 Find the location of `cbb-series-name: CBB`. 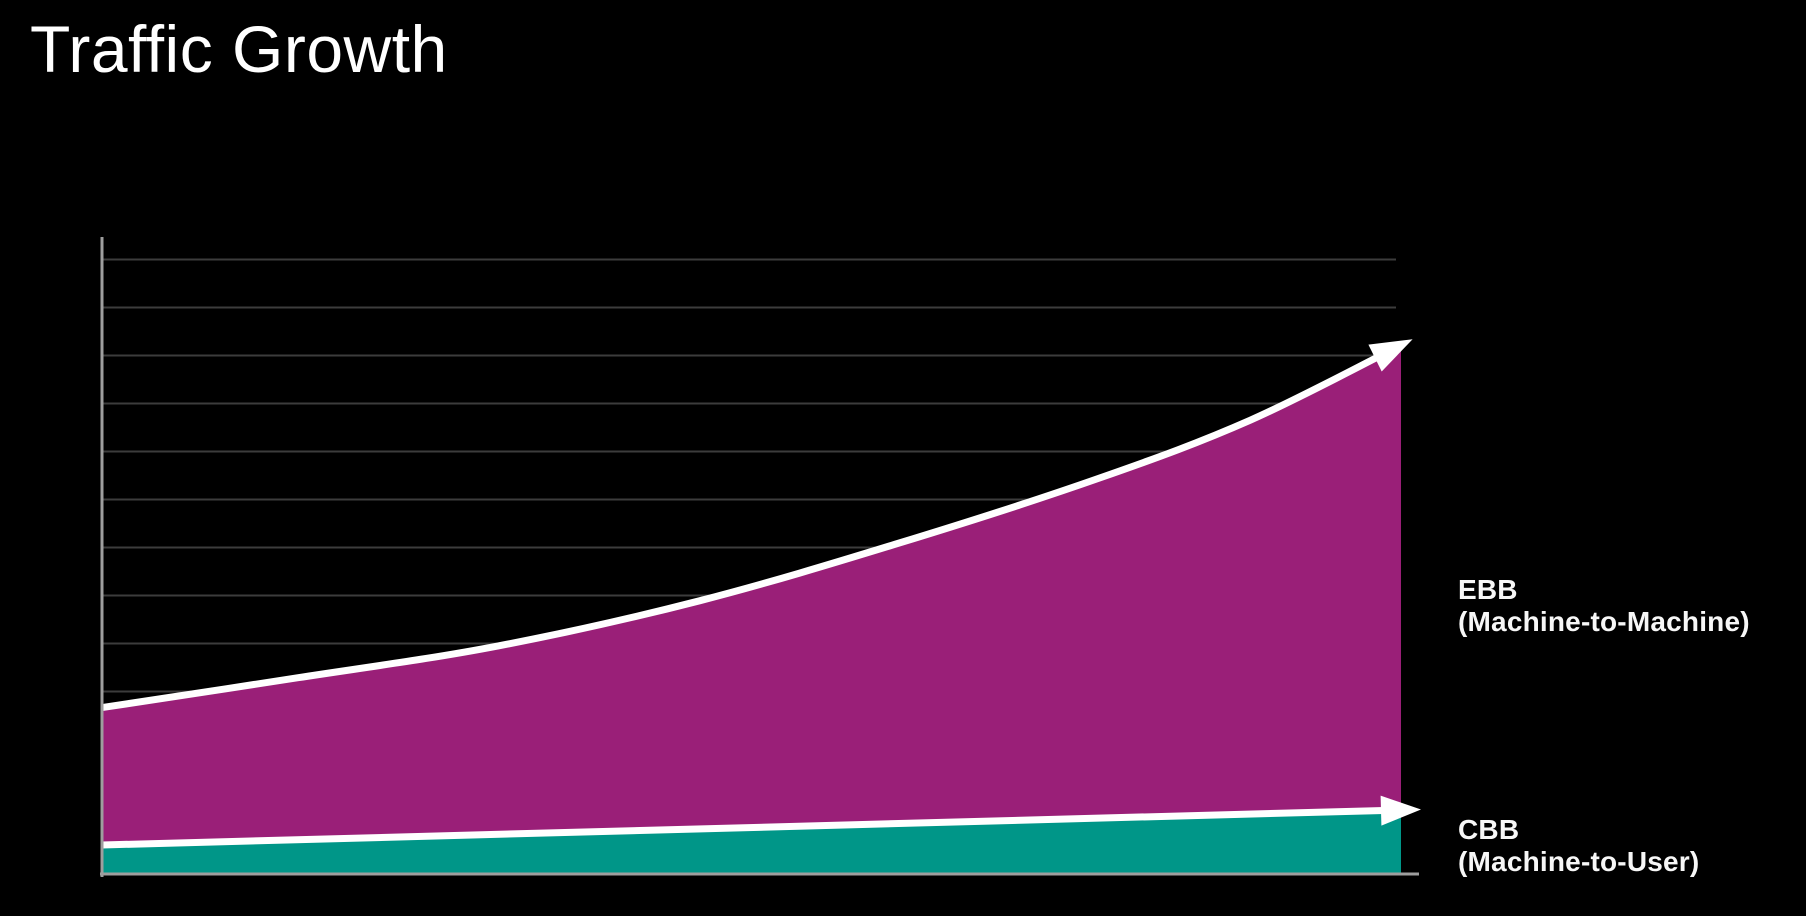

cbb-series-name: CBB is located at coordinates (1489, 829).